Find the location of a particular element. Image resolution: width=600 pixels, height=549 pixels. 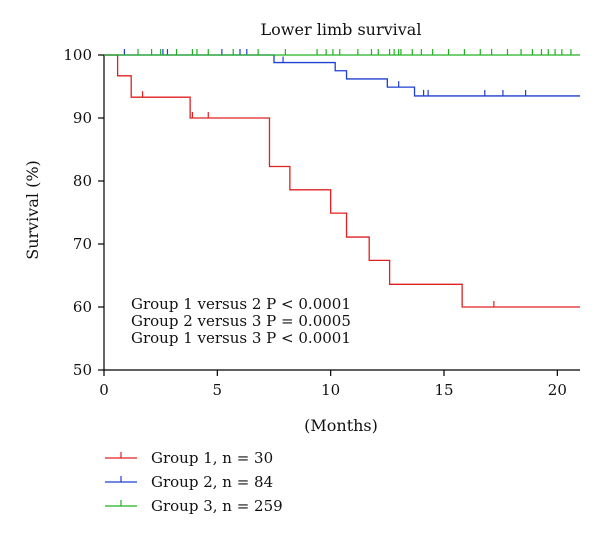

x-tick-label: 0 is located at coordinates (104, 390).